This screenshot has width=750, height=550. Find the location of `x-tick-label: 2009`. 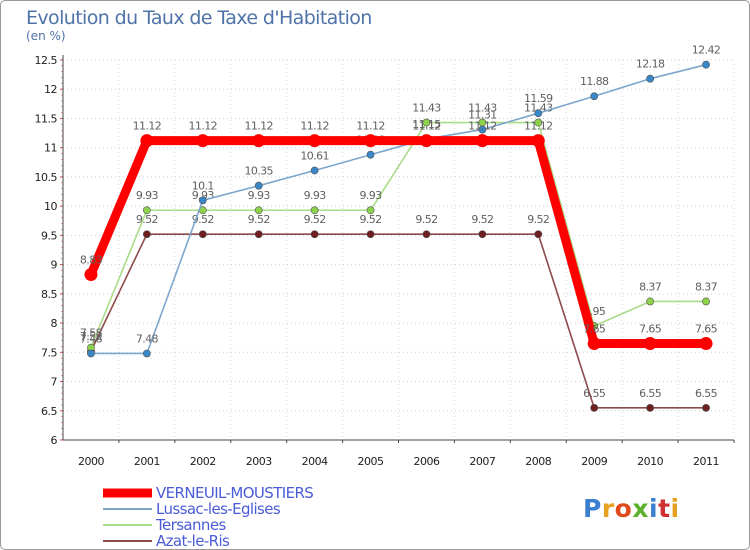

x-tick-label: 2009 is located at coordinates (594, 461).